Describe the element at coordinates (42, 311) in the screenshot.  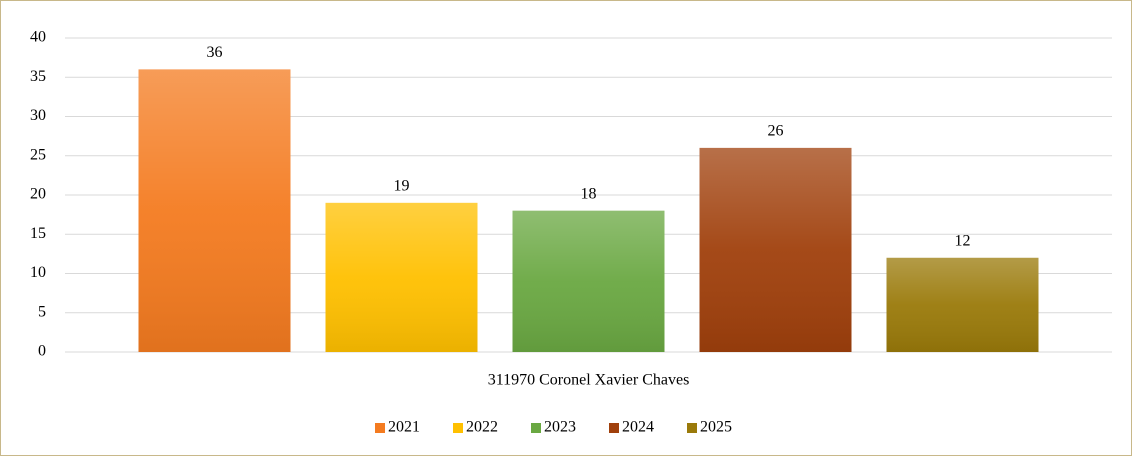
I see `y-tick-label: 5` at that location.